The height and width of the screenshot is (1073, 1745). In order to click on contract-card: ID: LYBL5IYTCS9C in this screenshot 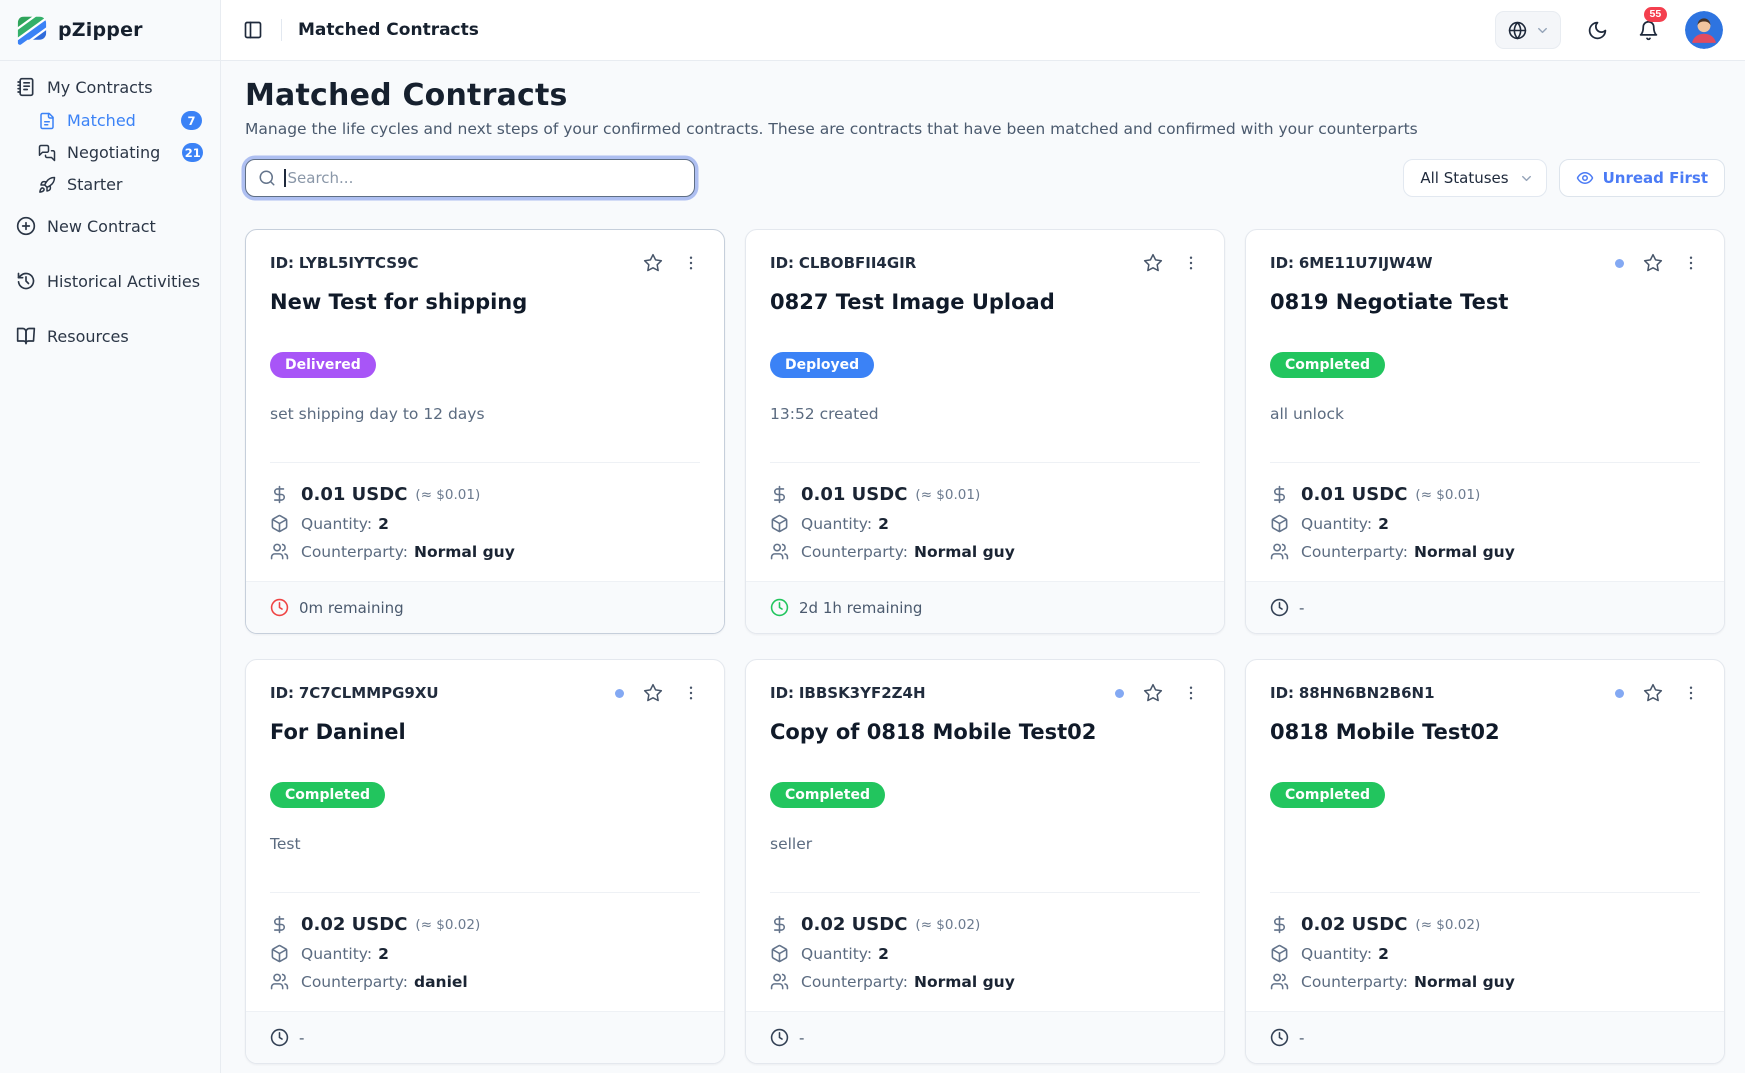, I will do `click(485, 431)`.